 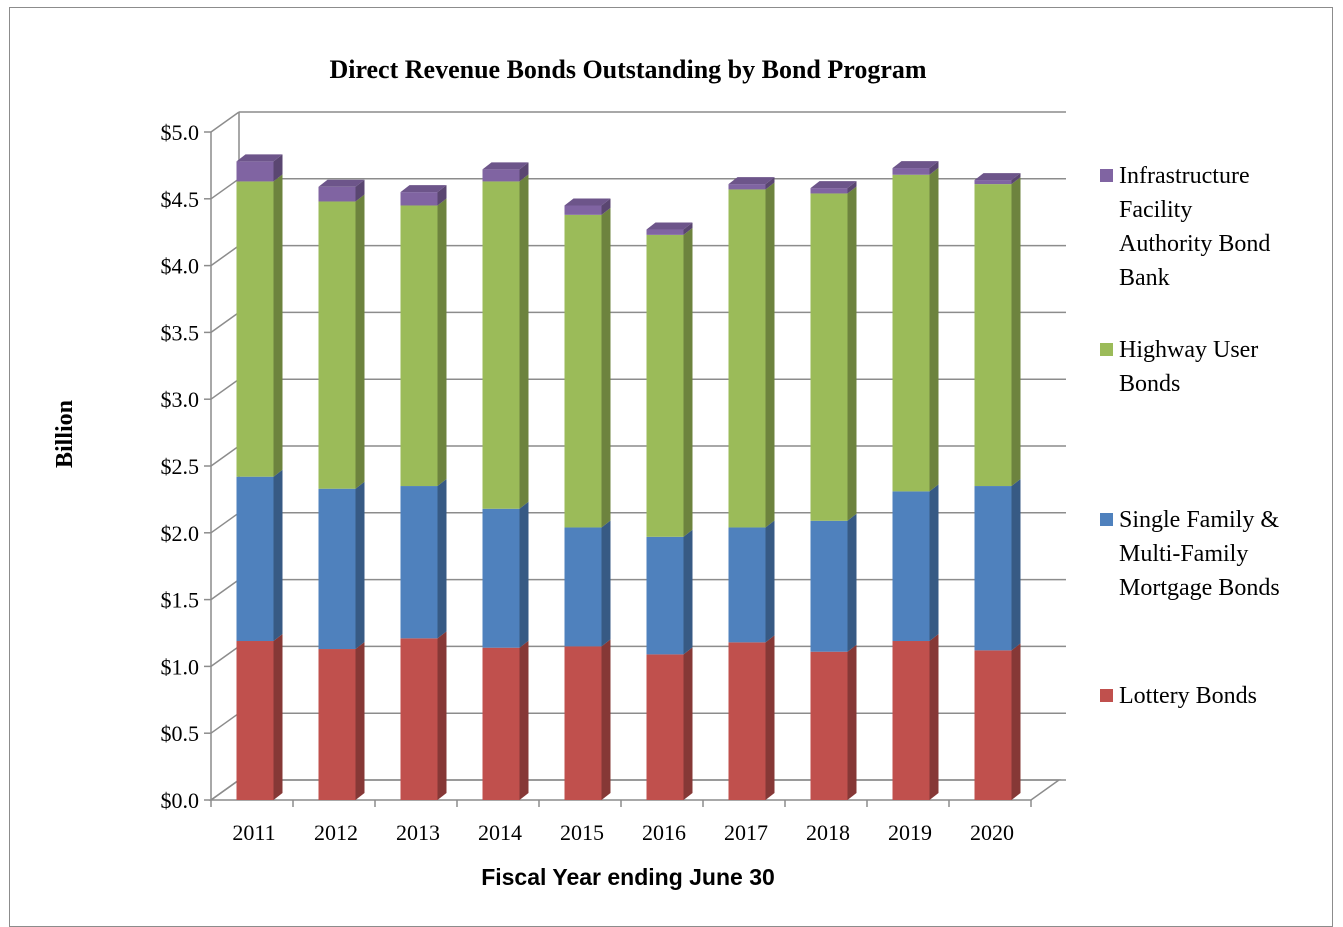 I want to click on gridline-2-5-slant, so click(x=225, y=456).